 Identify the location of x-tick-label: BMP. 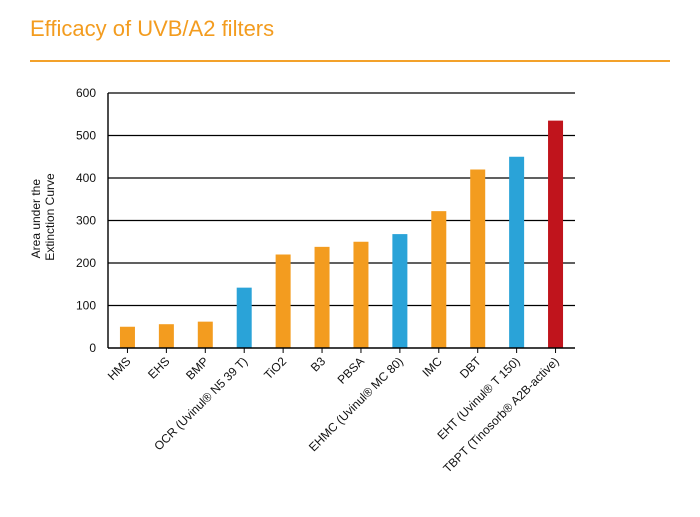
(197, 368).